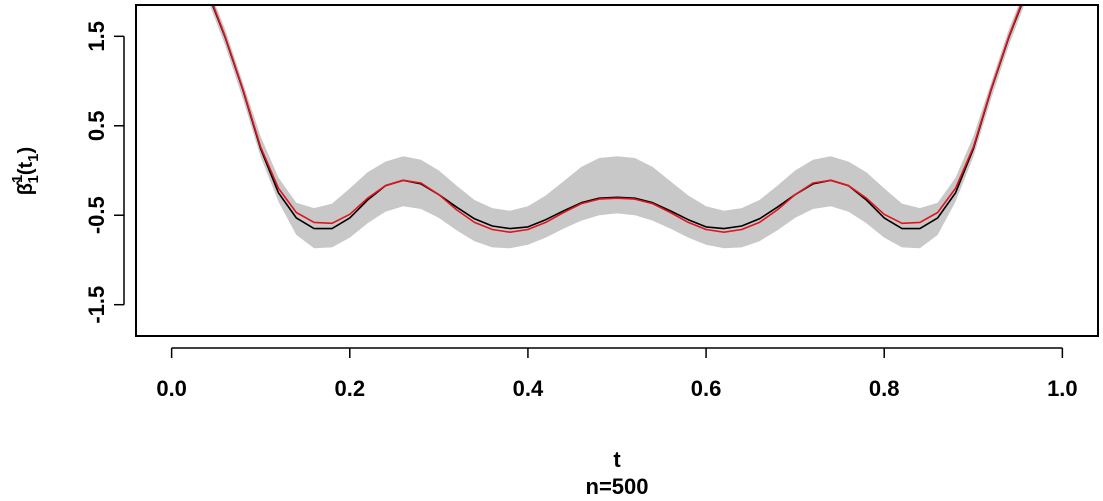 This screenshot has height=501, width=1103. Describe the element at coordinates (349, 388) in the screenshot. I see `x-tick-label: 0.2` at that location.